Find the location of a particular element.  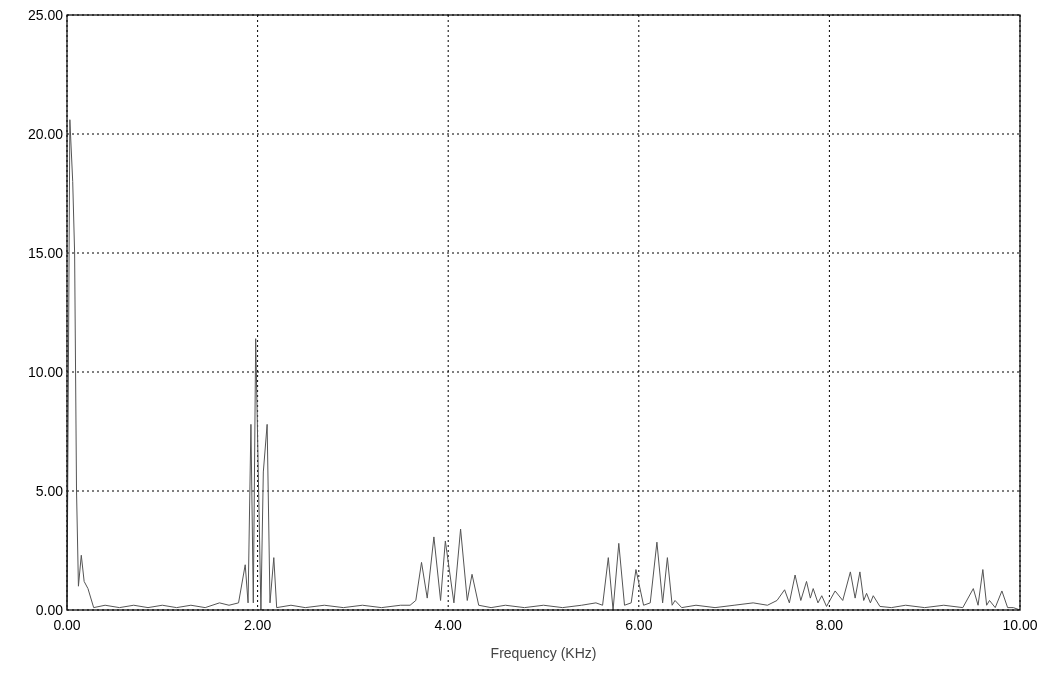

x-tick-label: 2.00 is located at coordinates (257, 625).